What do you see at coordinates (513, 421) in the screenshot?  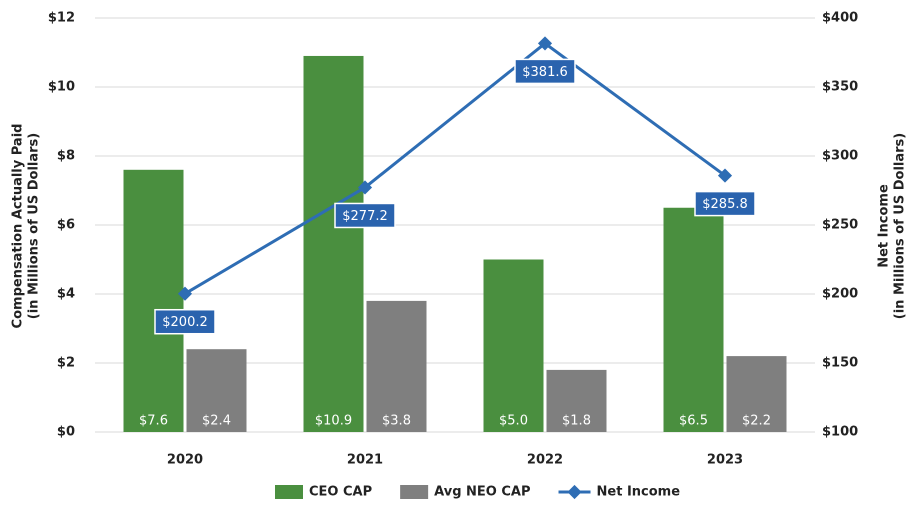 I see `bar-value-label: $5.0` at bounding box center [513, 421].